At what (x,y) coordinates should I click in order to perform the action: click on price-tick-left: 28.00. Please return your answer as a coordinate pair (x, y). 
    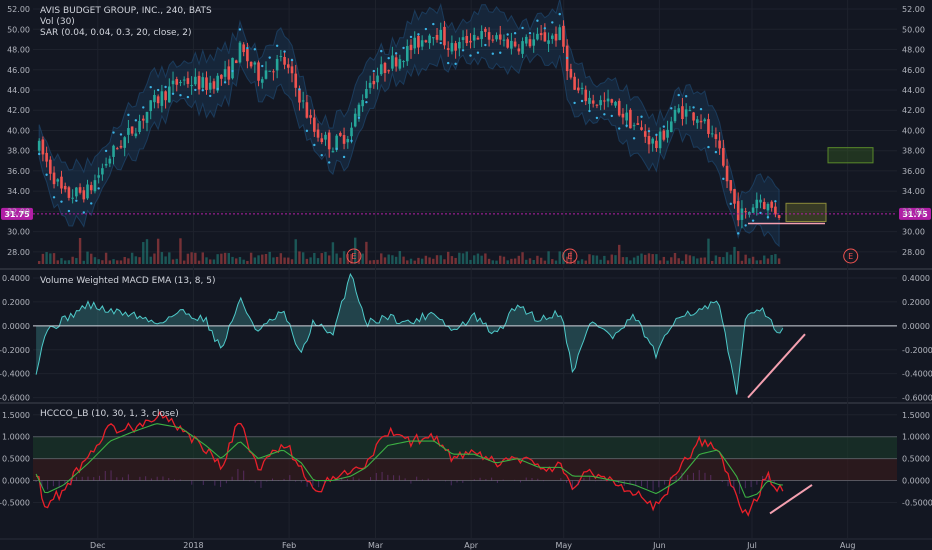
    Looking at the image, I should click on (18, 252).